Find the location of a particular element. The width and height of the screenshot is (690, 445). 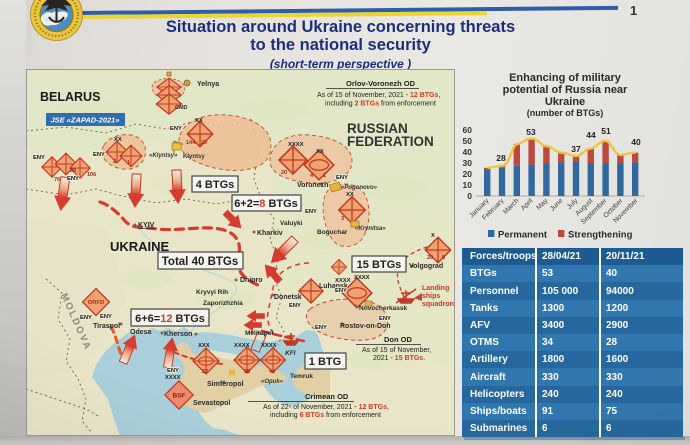

svg-text: Total 40 BTGs is located at coordinates (200, 262).